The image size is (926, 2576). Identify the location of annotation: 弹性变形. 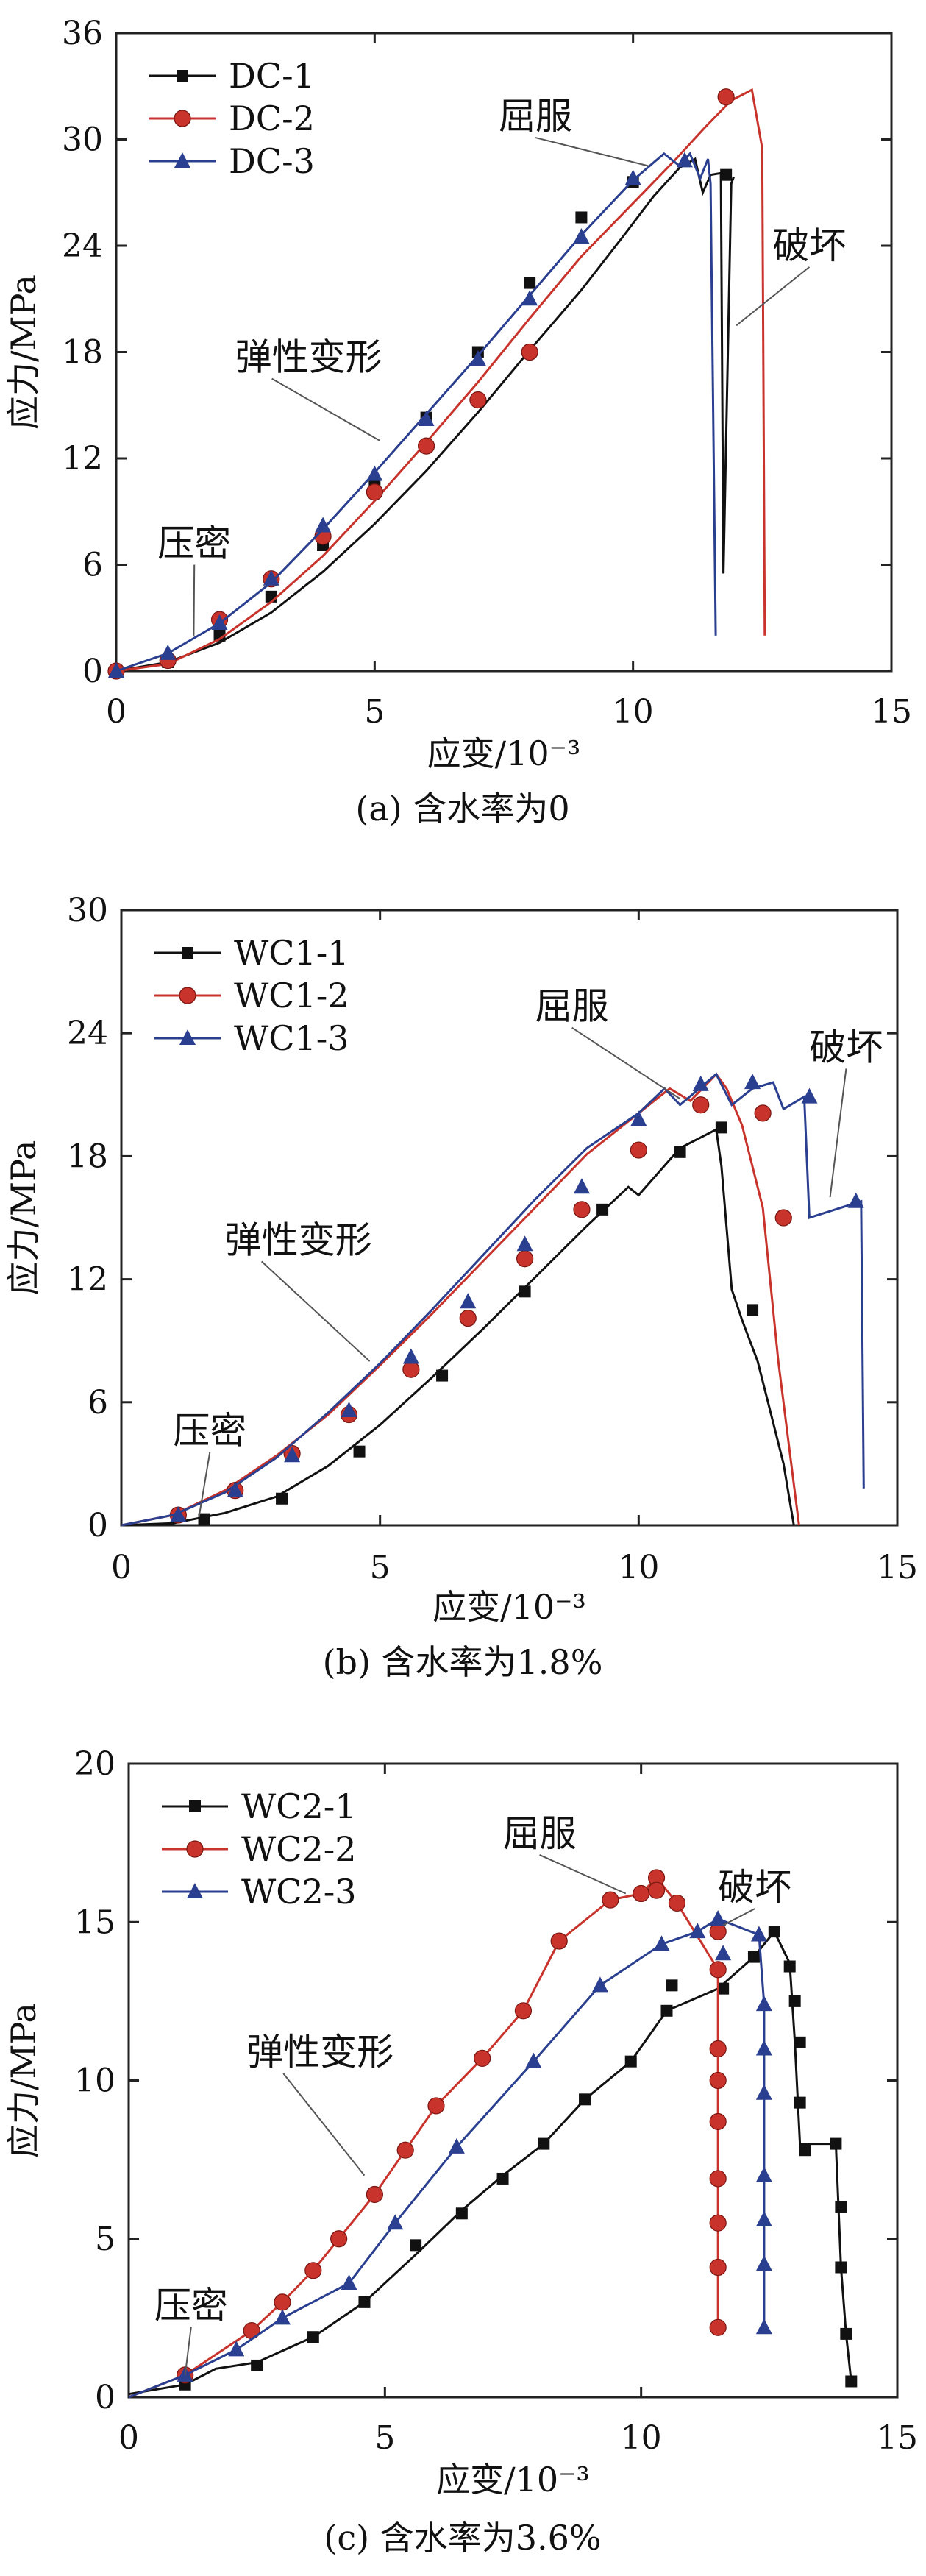
(298, 1290).